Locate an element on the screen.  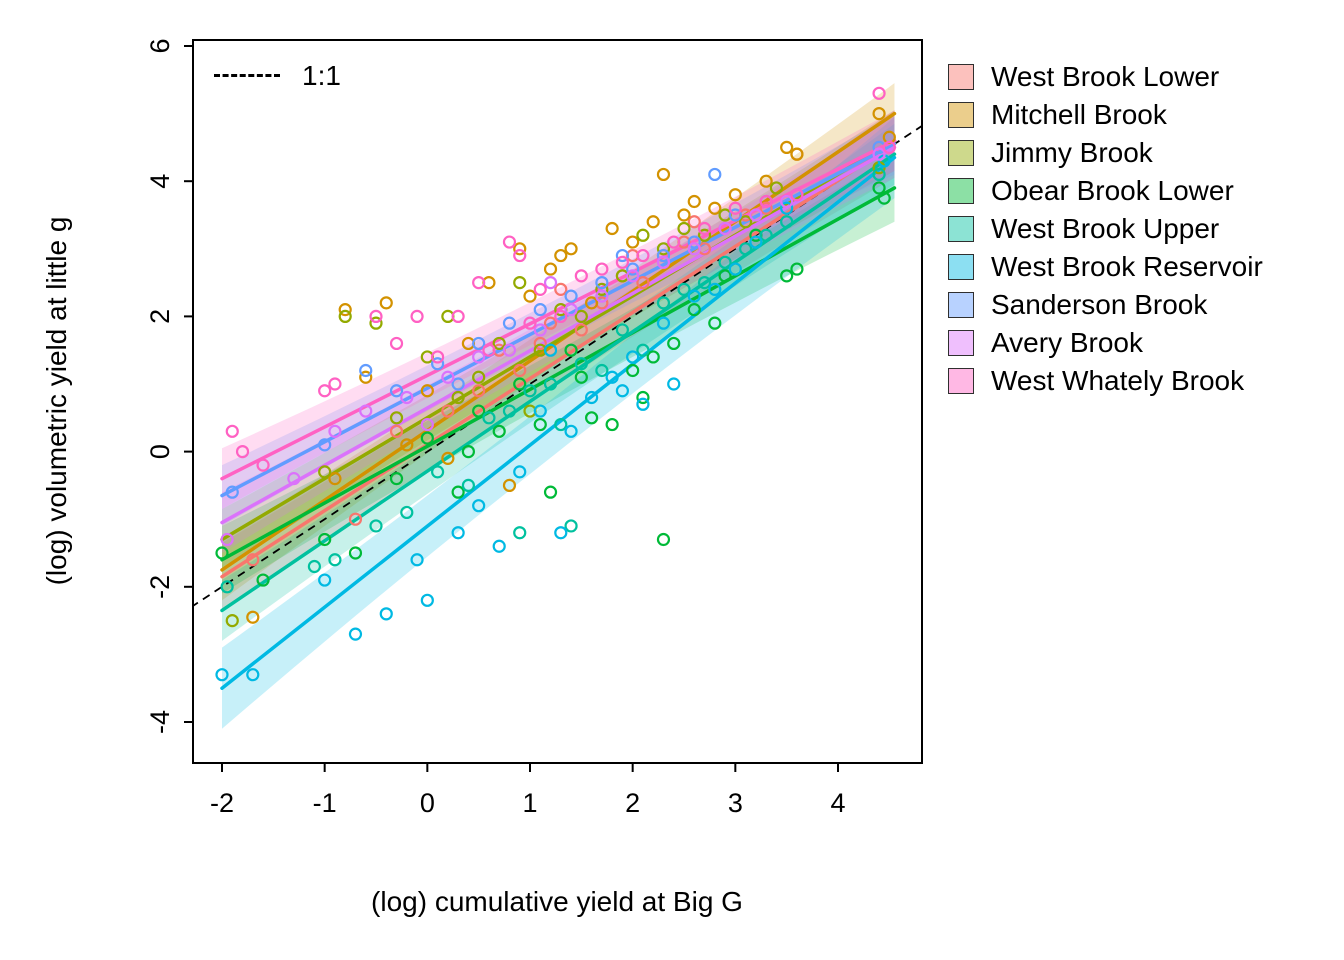
legend-item: West Brook Reservoir is located at coordinates (1105, 266).